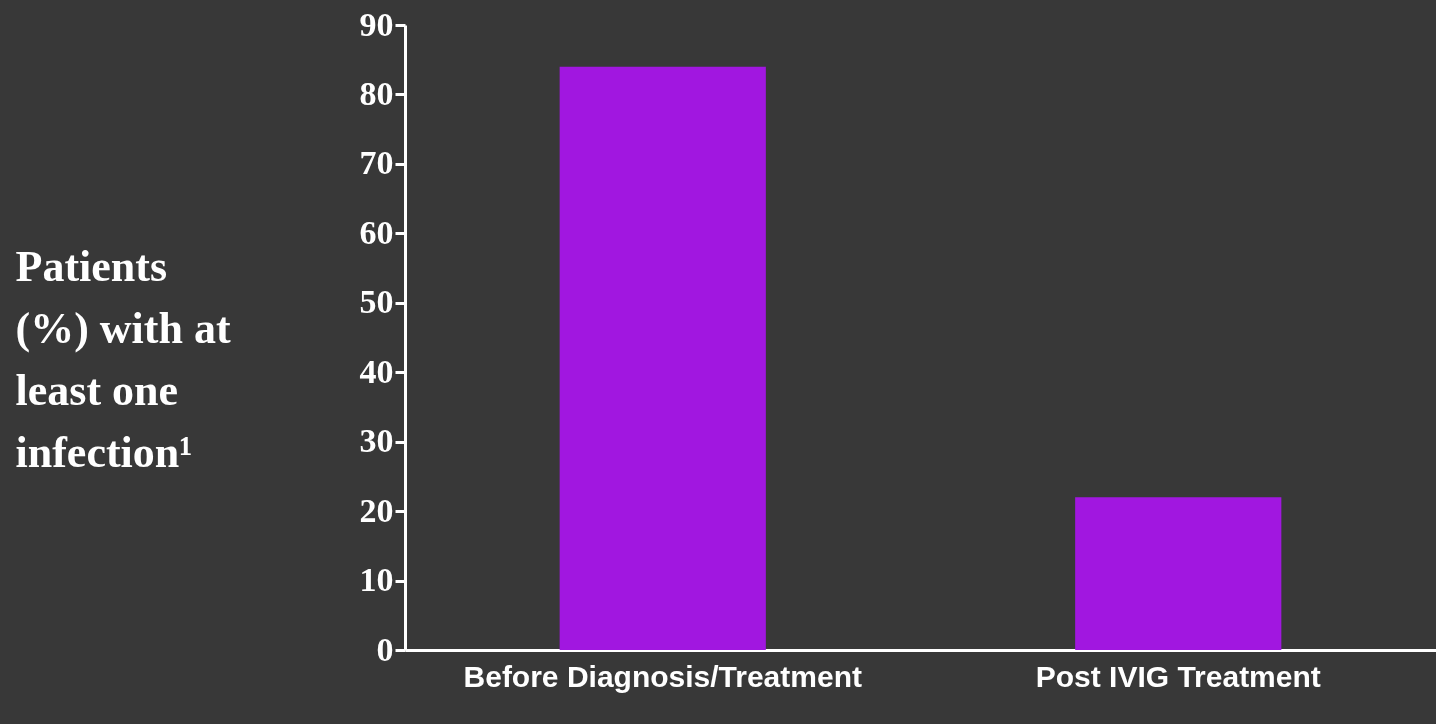 The height and width of the screenshot is (724, 1436). What do you see at coordinates (1178, 676) in the screenshot?
I see `x-tick-label: Post IVIG Treatment` at bounding box center [1178, 676].